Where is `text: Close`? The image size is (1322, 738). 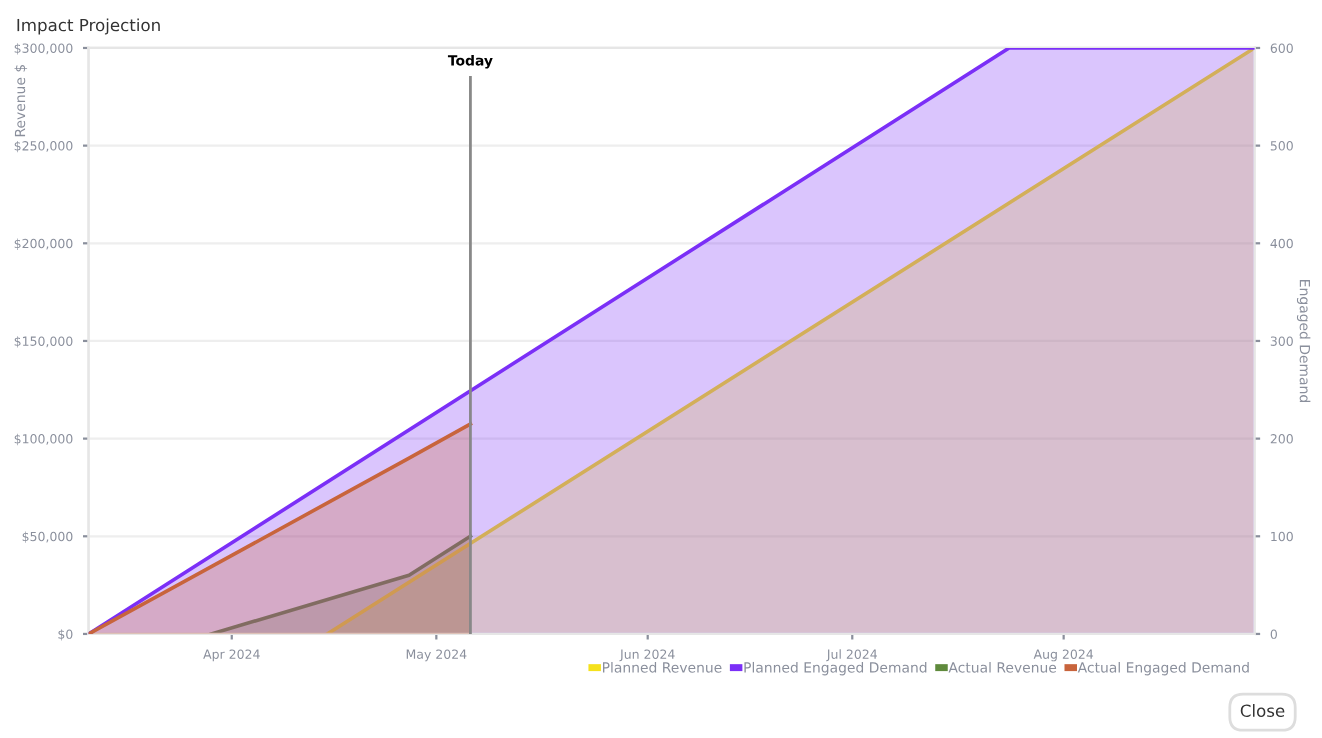 text: Close is located at coordinates (1262, 711).